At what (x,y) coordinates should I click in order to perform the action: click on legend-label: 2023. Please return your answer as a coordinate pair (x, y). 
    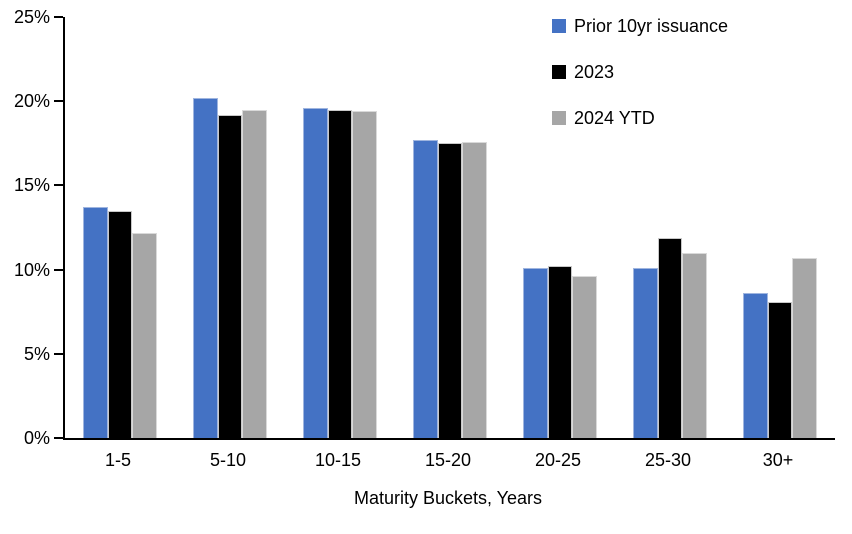
    Looking at the image, I should click on (594, 72).